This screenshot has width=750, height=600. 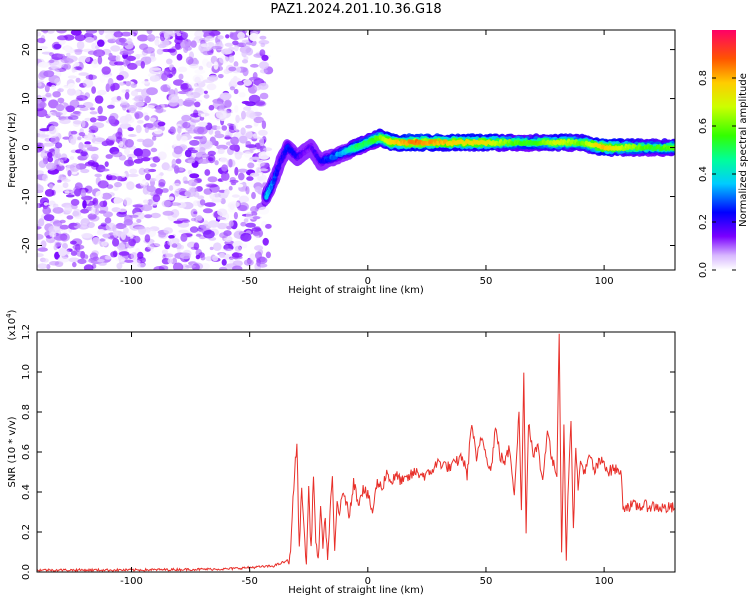 I want to click on colorbar-tick-label: 0.8, so click(x=703, y=78).